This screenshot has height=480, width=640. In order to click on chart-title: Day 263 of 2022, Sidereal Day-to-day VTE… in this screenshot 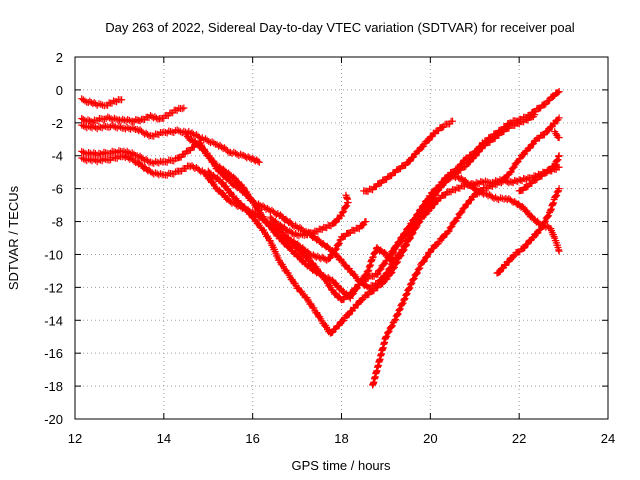, I will do `click(340, 27)`.